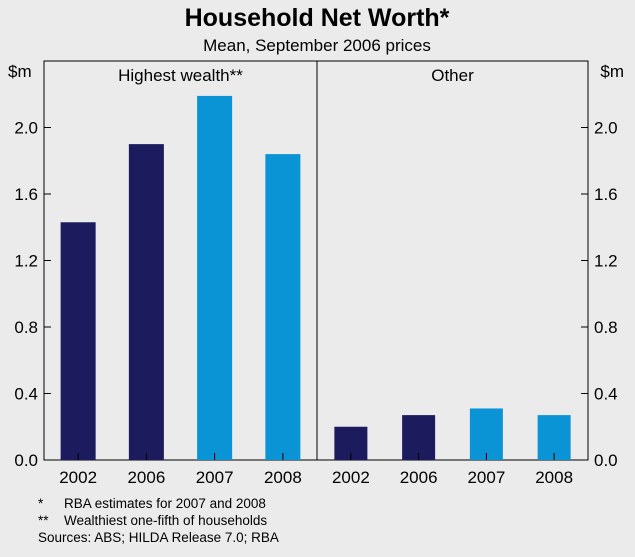  I want to click on footnote-marker: *, so click(41, 503).